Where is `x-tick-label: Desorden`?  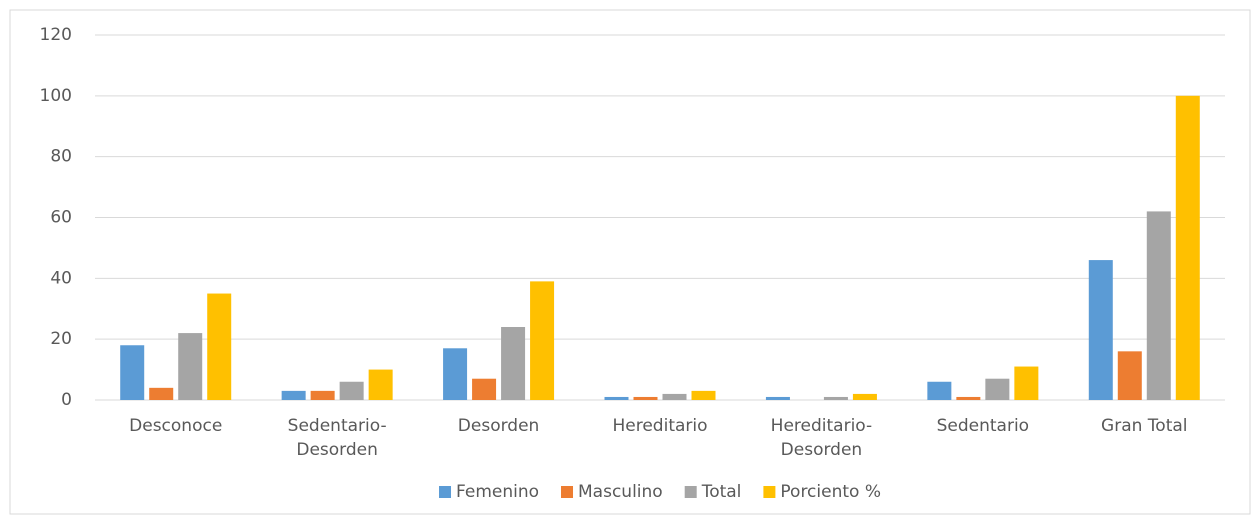
x-tick-label: Desorden is located at coordinates (499, 426).